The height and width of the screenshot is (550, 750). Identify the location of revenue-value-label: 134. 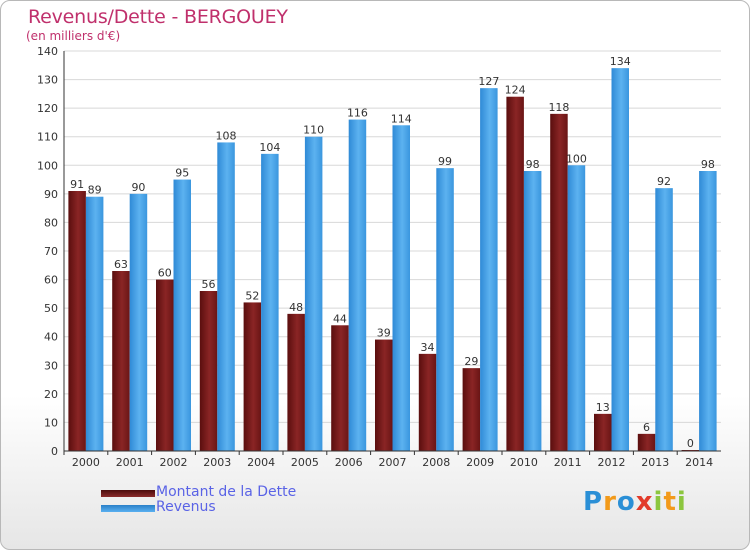
(620, 61).